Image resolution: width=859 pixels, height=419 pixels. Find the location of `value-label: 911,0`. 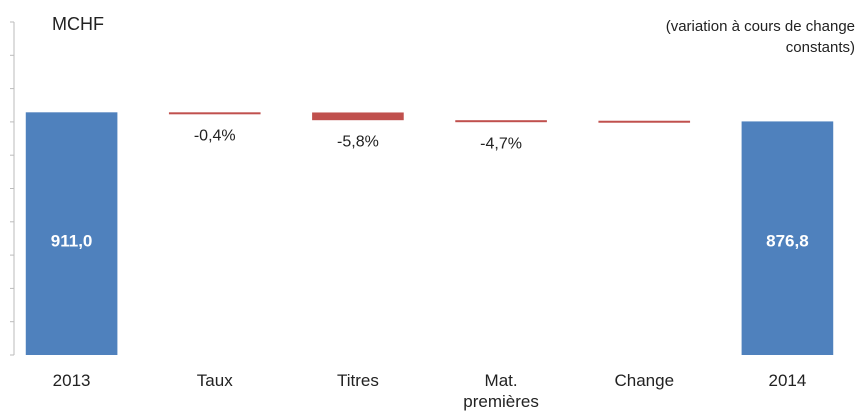

value-label: 911,0 is located at coordinates (72, 240).